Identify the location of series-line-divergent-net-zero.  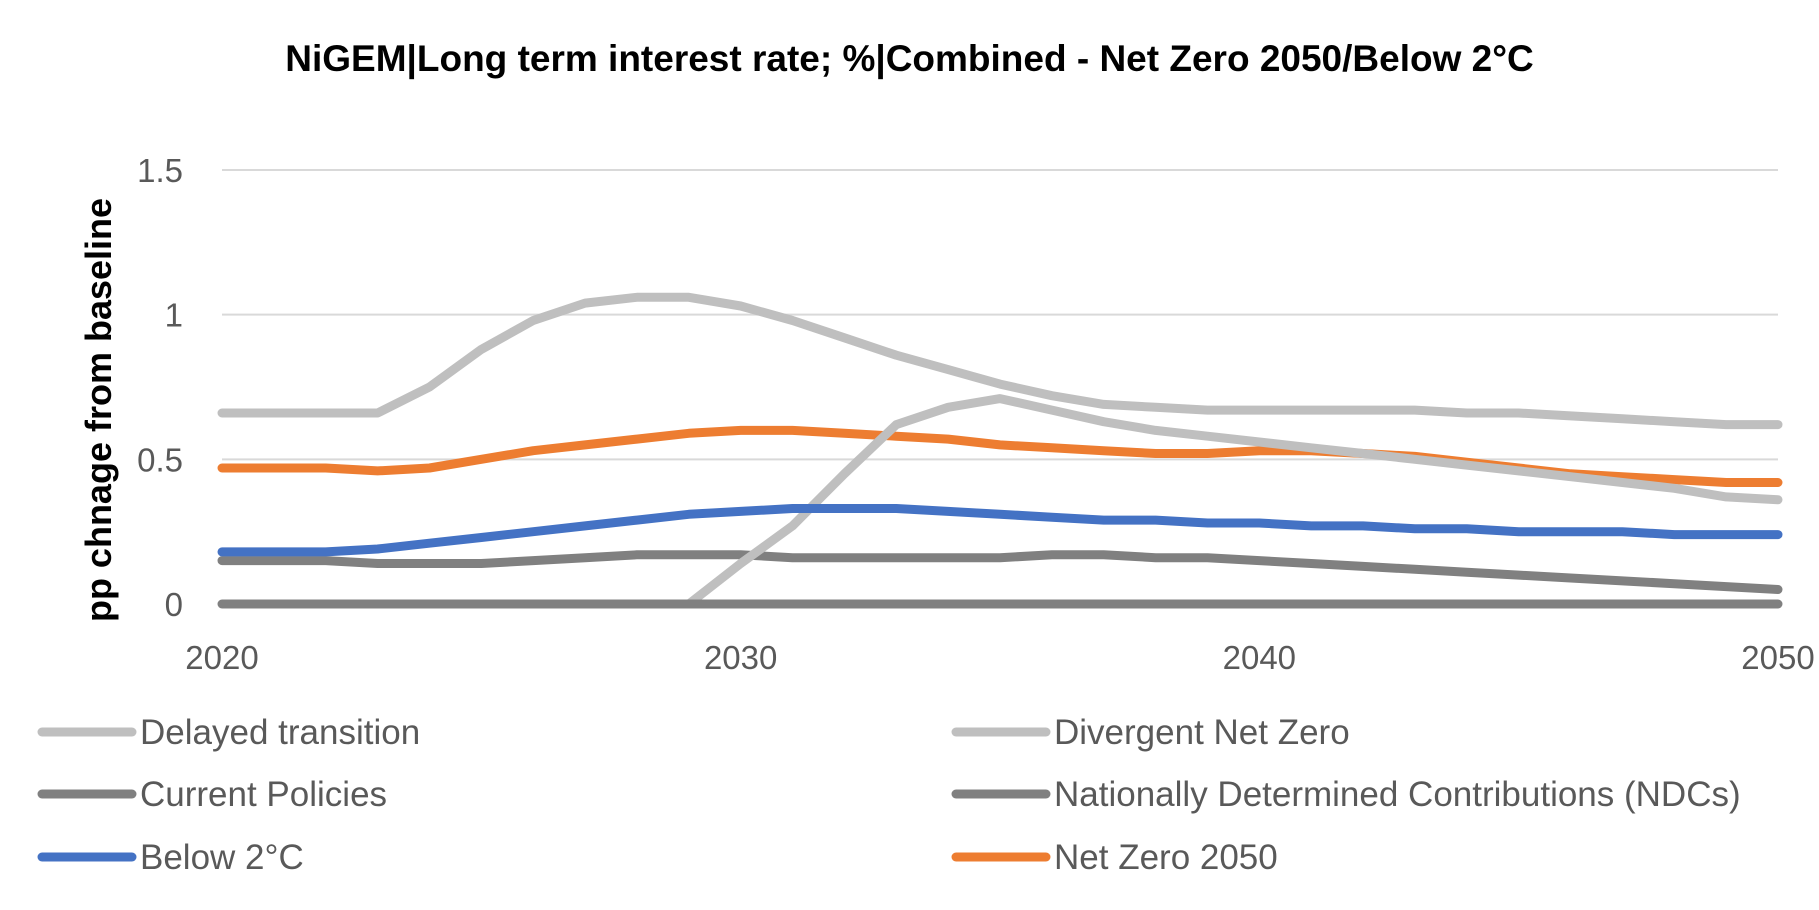
(1233, 501).